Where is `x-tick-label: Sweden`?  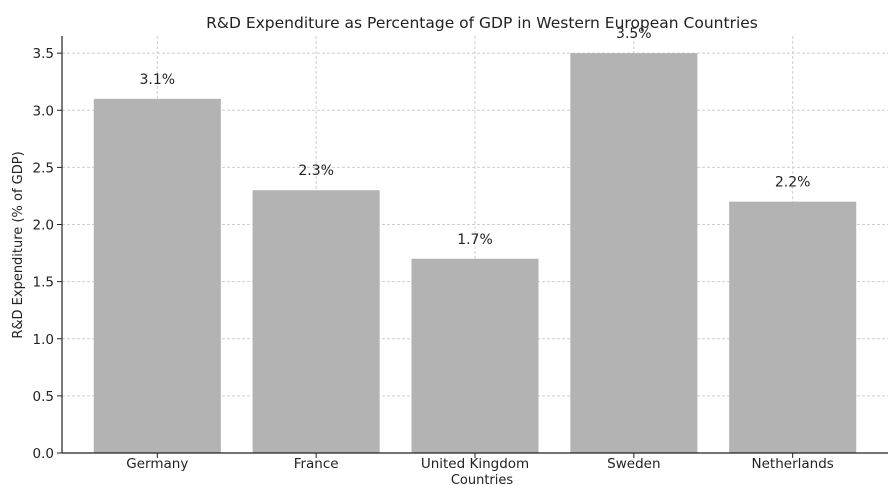
x-tick-label: Sweden is located at coordinates (633, 464).